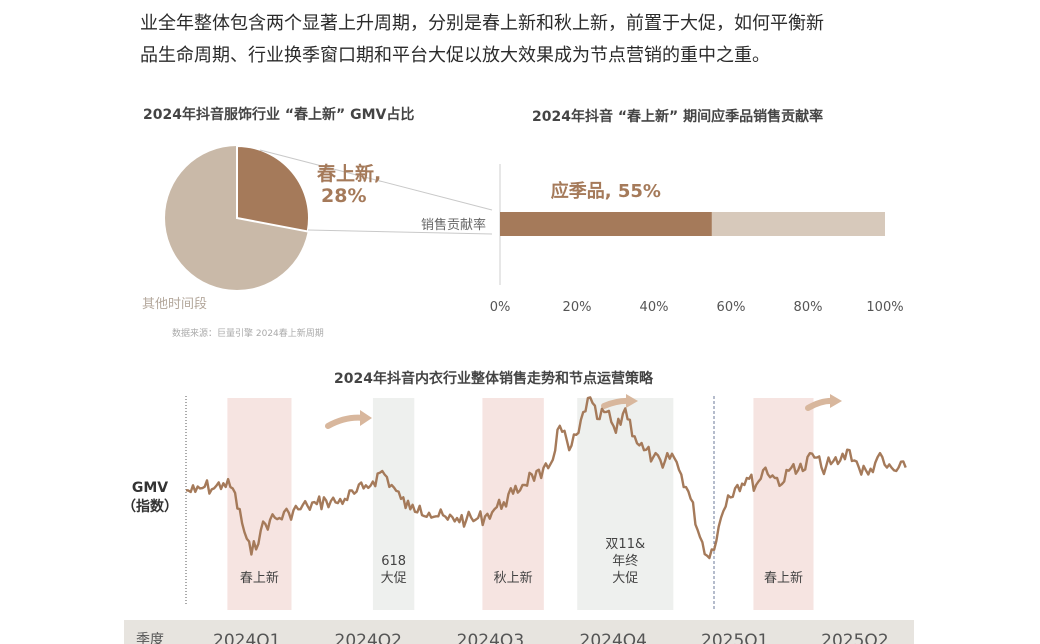  I want to click on quarter-labels: 2024Q1 2024Q2 2024Q3 2024Q4 2025Q1 2025Q2, so click(551, 637).